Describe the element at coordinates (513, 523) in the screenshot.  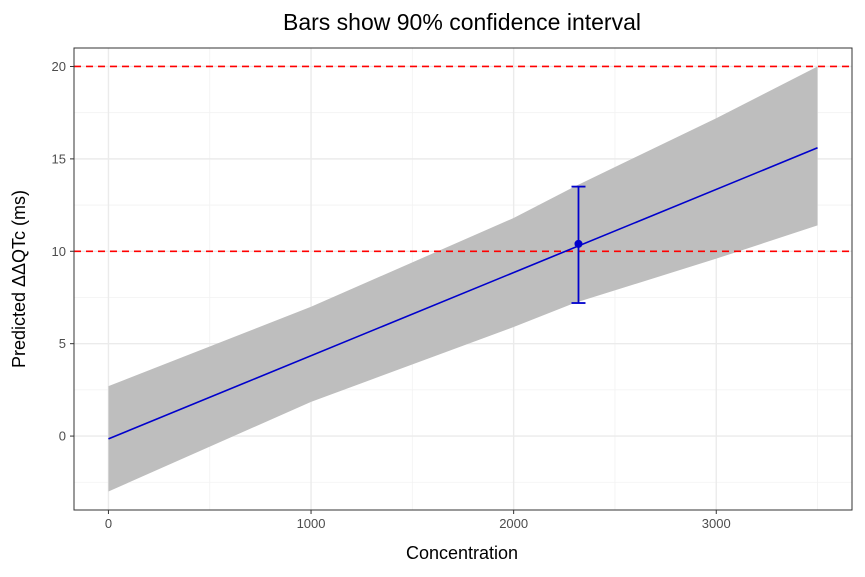
I see `x-tick-label: 2000` at that location.